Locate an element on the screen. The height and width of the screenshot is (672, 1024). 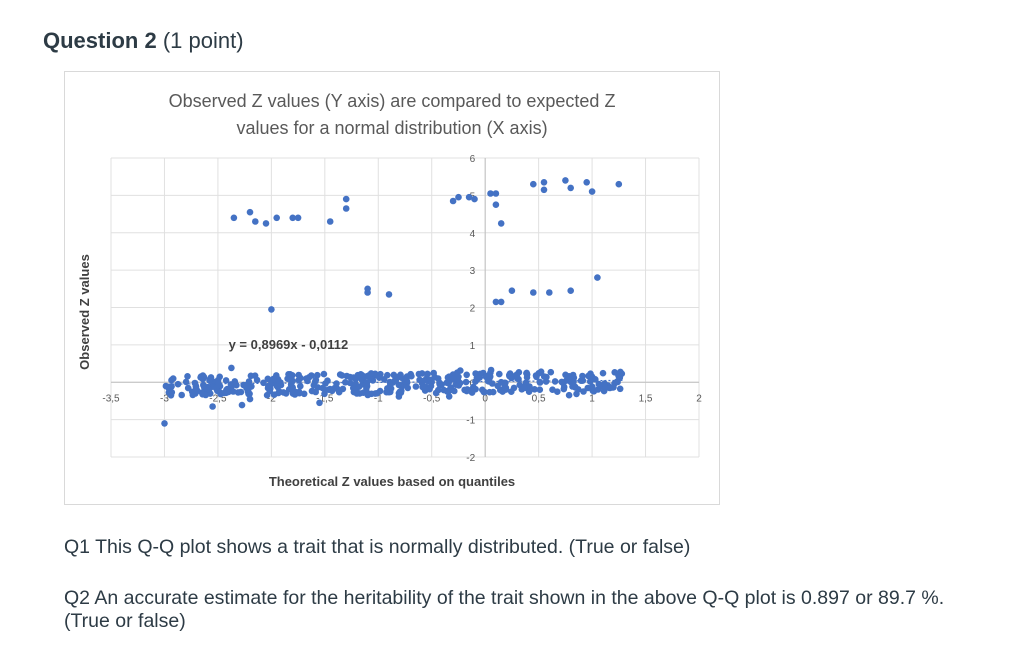
x-tick-label: 1,5 is located at coordinates (646, 398).